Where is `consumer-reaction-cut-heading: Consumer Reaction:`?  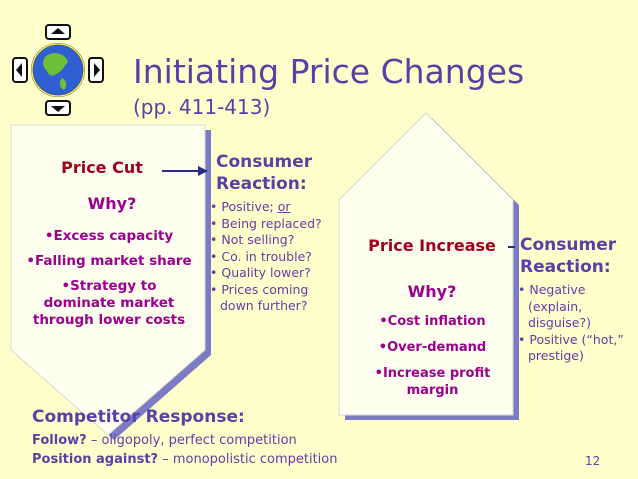 consumer-reaction-cut-heading: Consumer Reaction: is located at coordinates (264, 173).